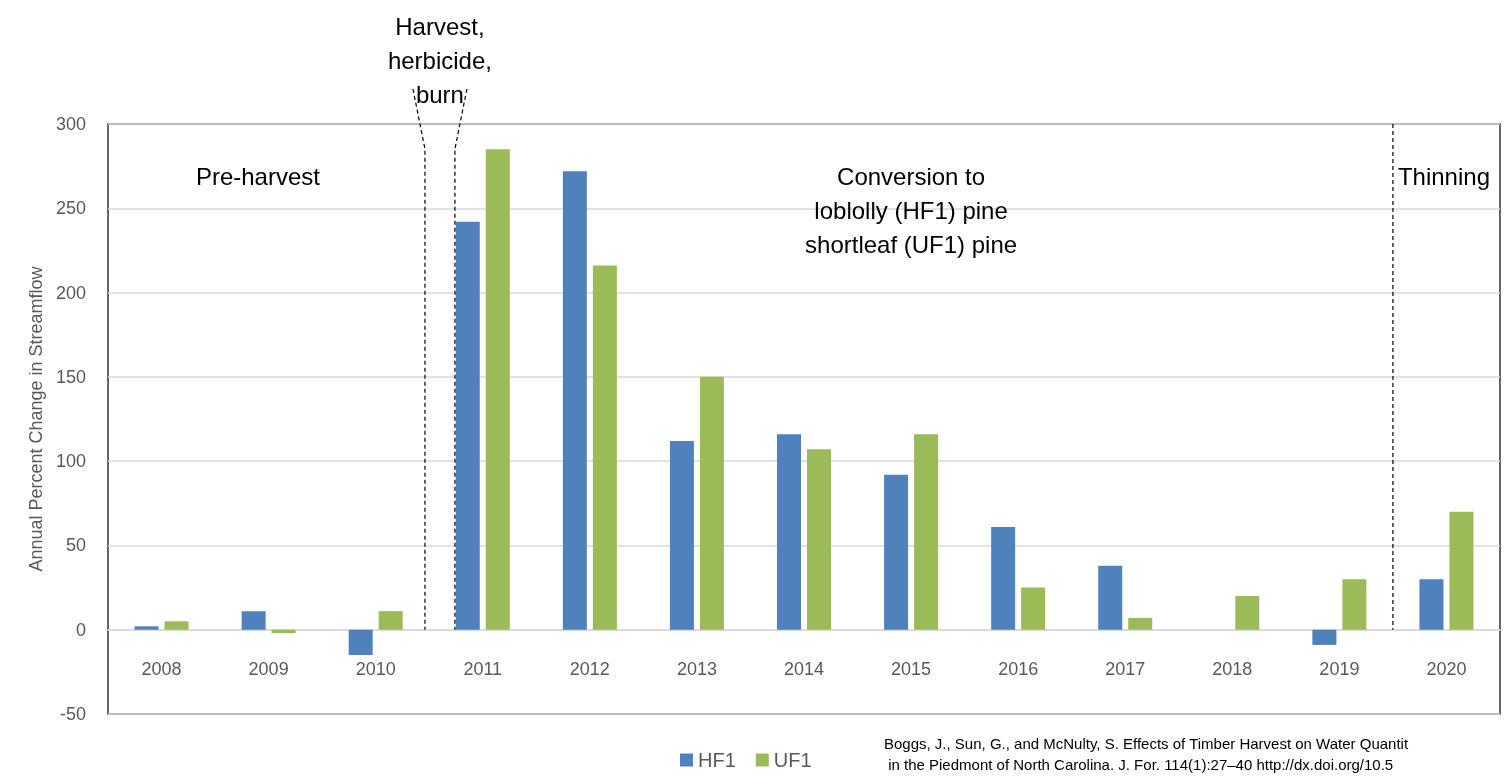 Image resolution: width=1505 pixels, height=777 pixels. Describe the element at coordinates (1125, 668) in the screenshot. I see `x-tick-label: 2017` at that location.